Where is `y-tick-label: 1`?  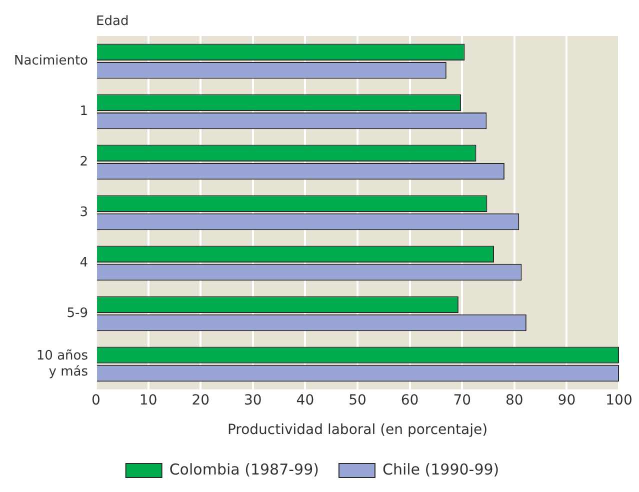 y-tick-label: 1 is located at coordinates (84, 112).